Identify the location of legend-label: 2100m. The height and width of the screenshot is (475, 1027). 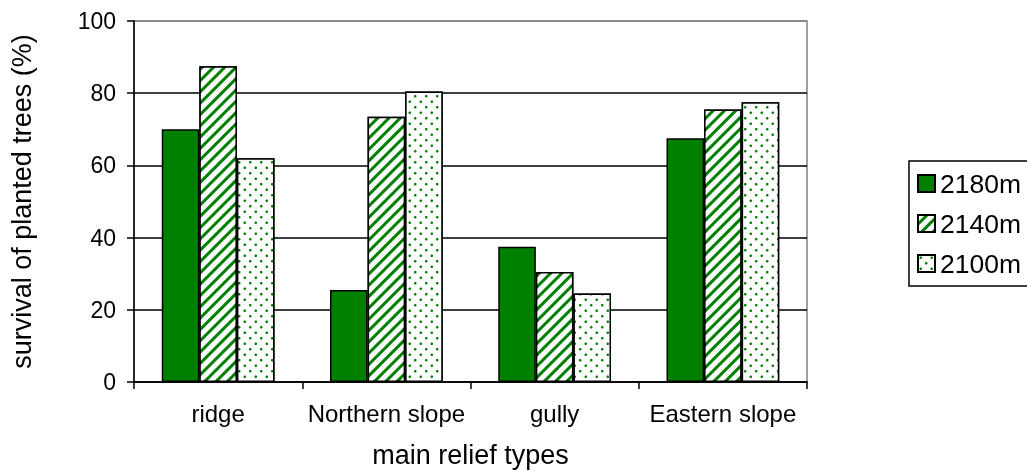
(981, 263).